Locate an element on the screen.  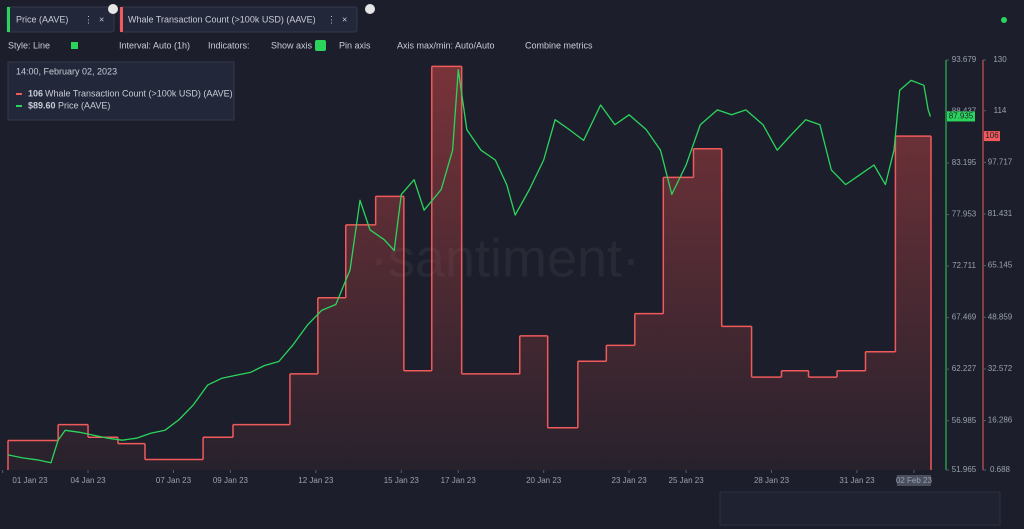
last-value-label: 87.935 is located at coordinates (961, 116).